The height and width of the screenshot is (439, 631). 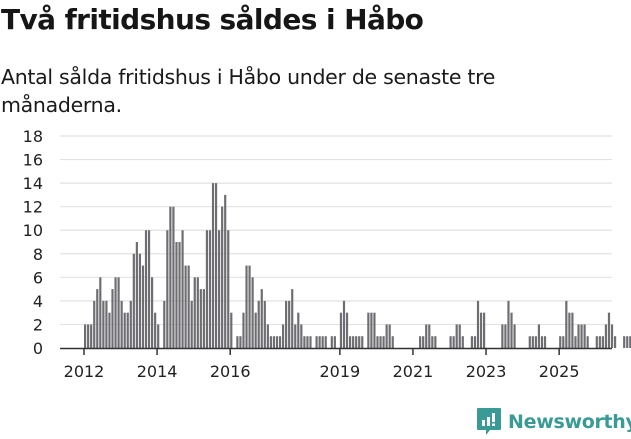 I want to click on y-tick-label: 8, so click(x=38, y=254).